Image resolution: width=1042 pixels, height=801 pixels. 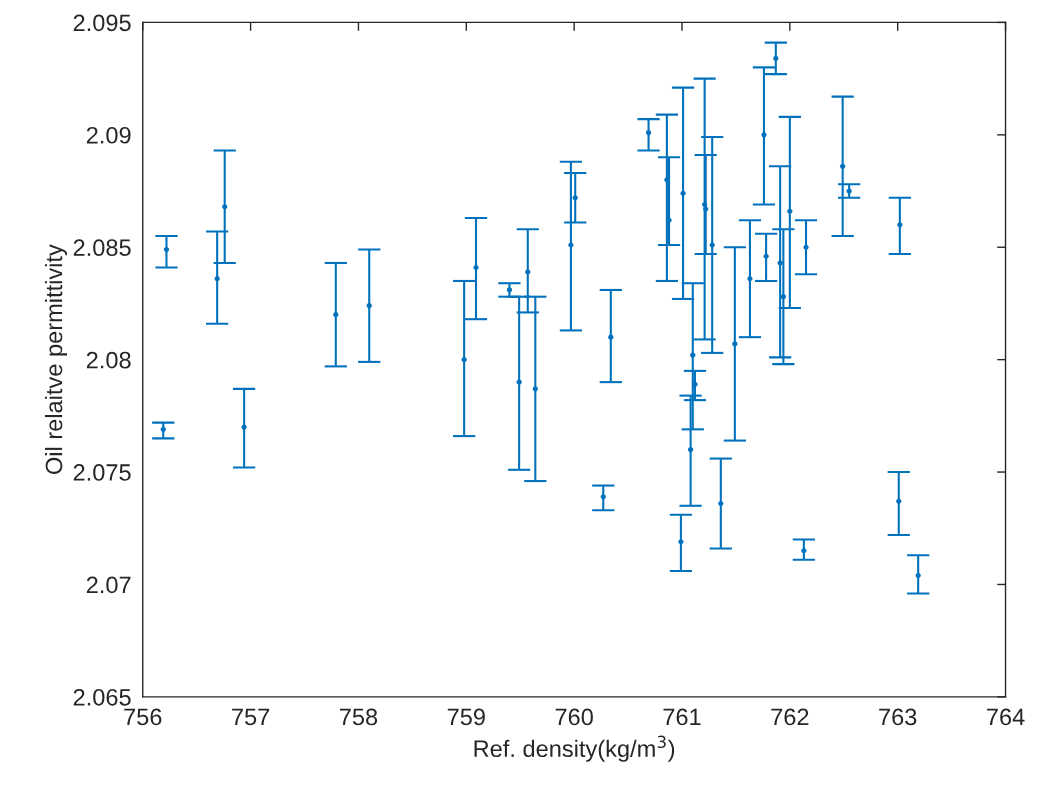 What do you see at coordinates (102, 472) in the screenshot?
I see `y-tick-label: 2.075` at bounding box center [102, 472].